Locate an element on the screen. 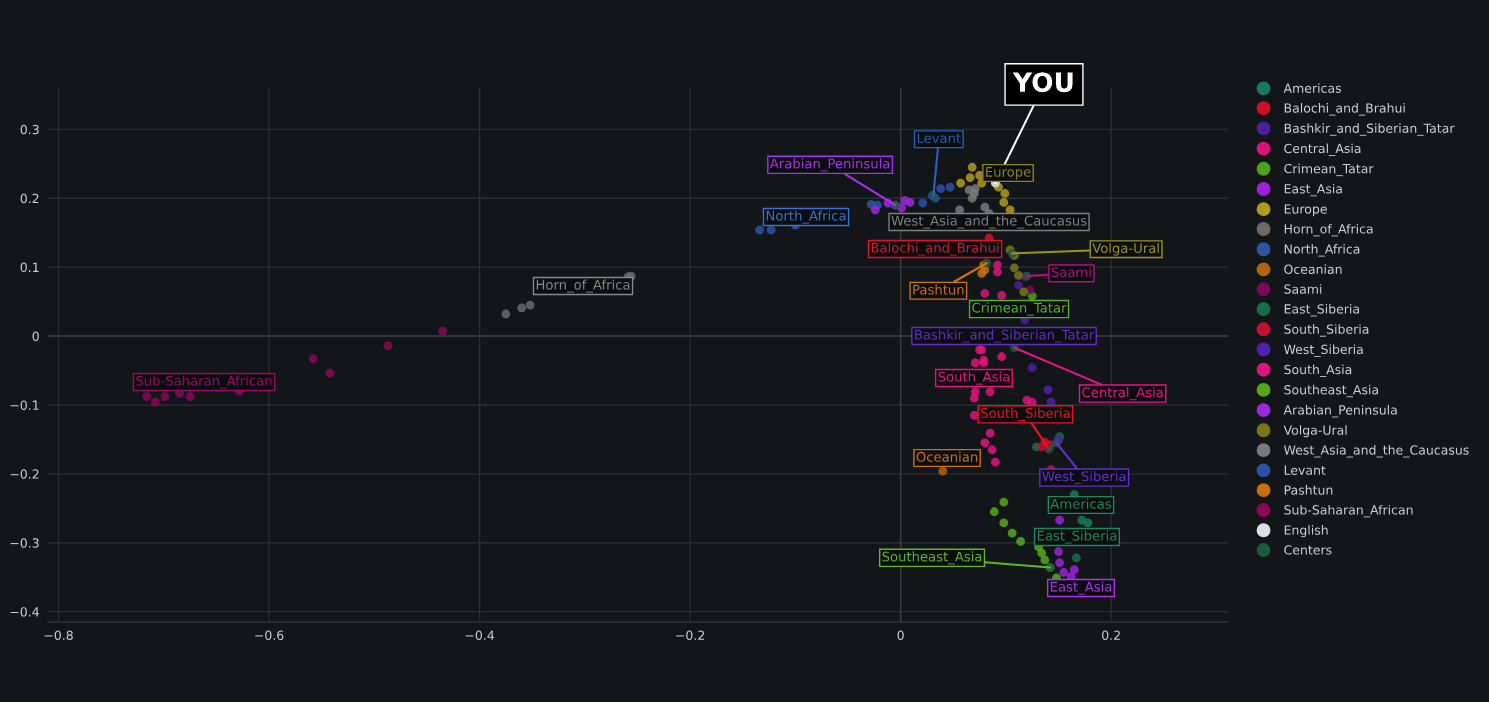 This screenshot has width=1489, height=702. legend-label: Bashkir_and_Siberian_Tatar is located at coordinates (1369, 129).